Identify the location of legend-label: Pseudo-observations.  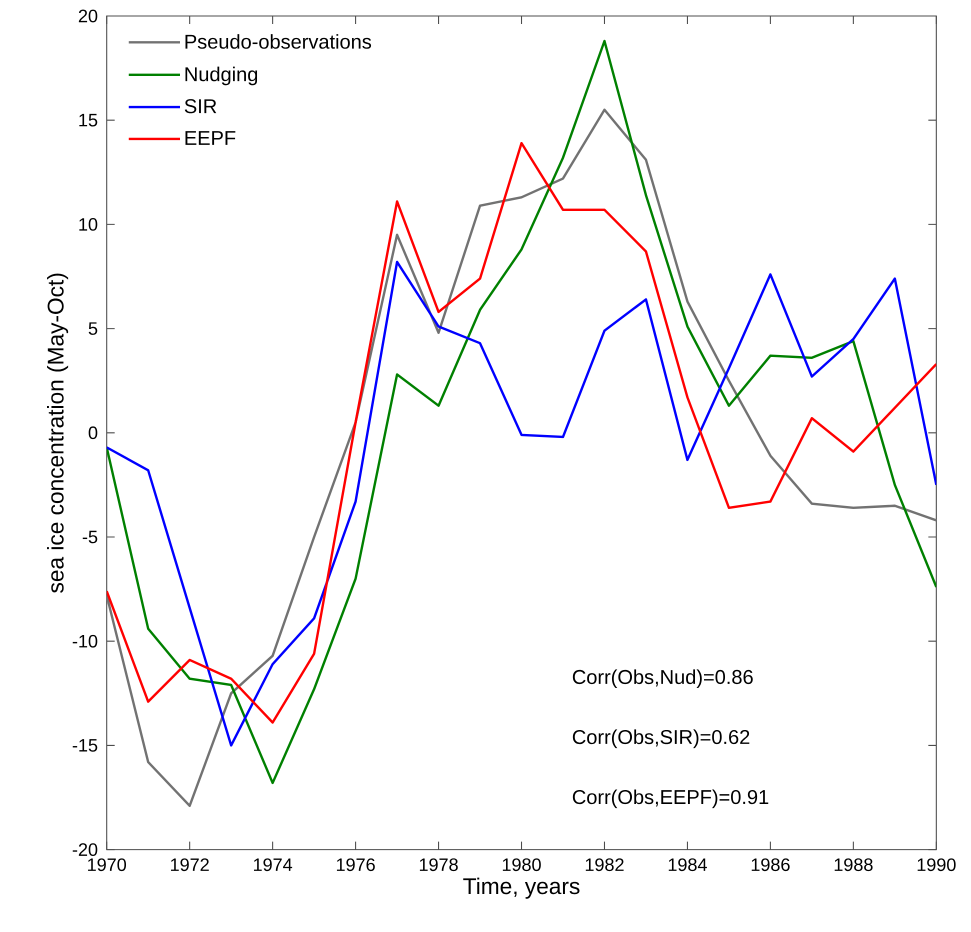
(279, 41).